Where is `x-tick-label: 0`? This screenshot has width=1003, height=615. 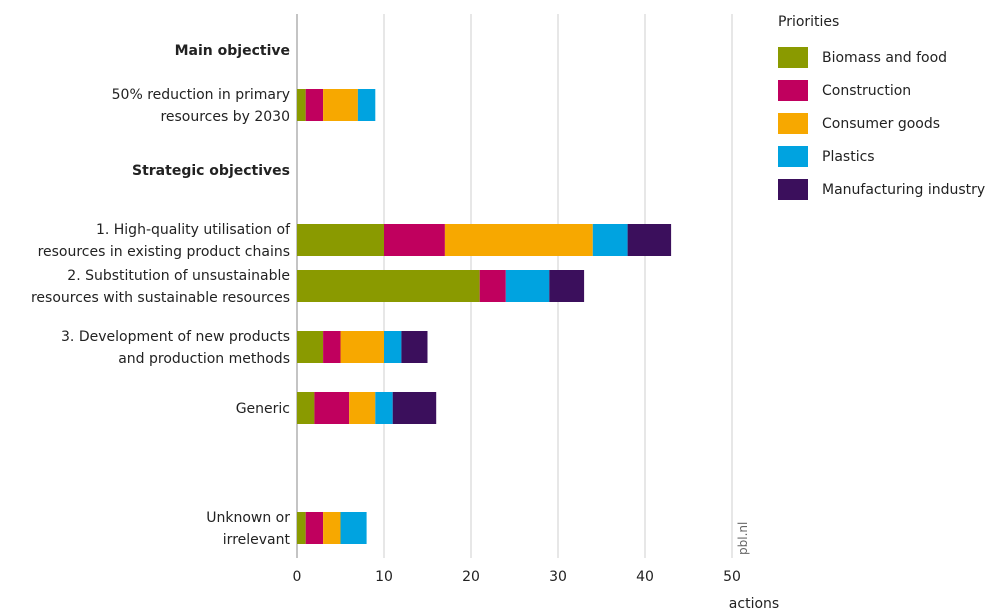
x-tick-label: 0 is located at coordinates (297, 577).